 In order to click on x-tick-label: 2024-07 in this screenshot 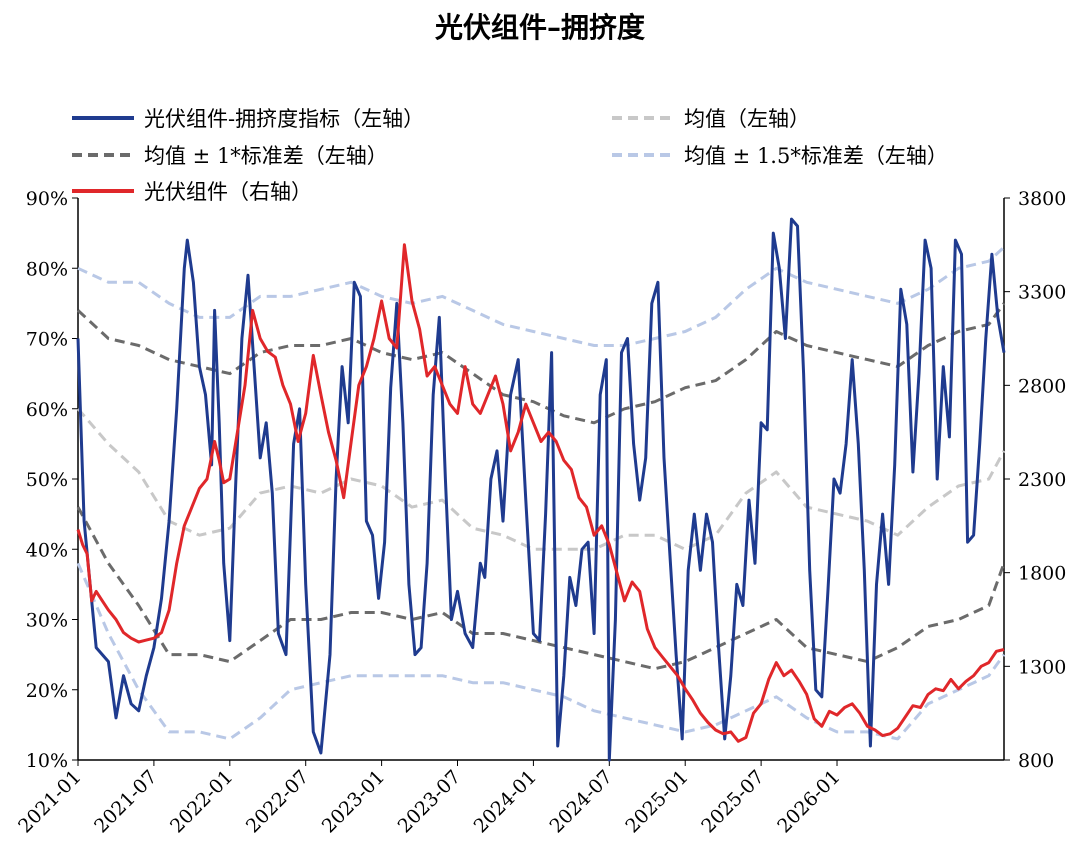, I will do `click(580, 801)`.